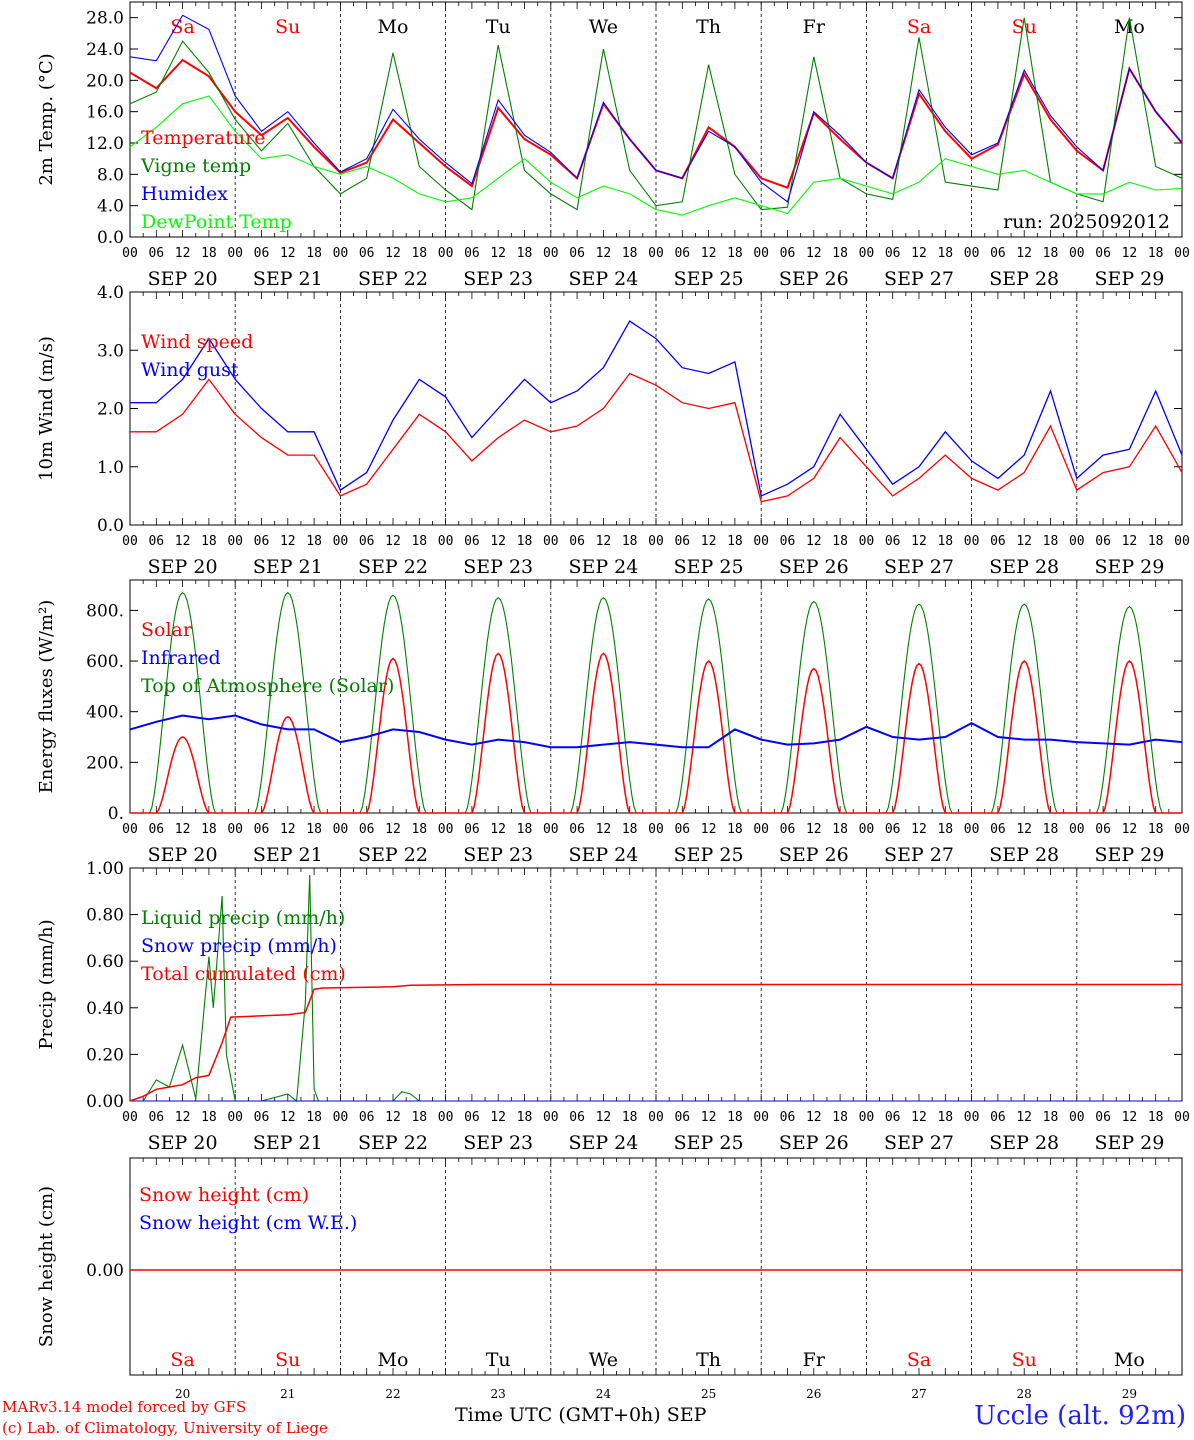  Describe the element at coordinates (656, 733) in the screenshot. I see `series-line-solar` at that location.